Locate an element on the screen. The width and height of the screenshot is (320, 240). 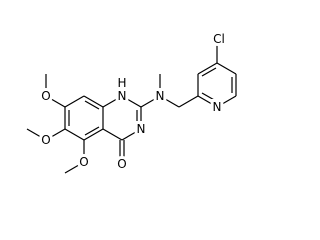
atom-label: H is located at coordinates (121, 83).